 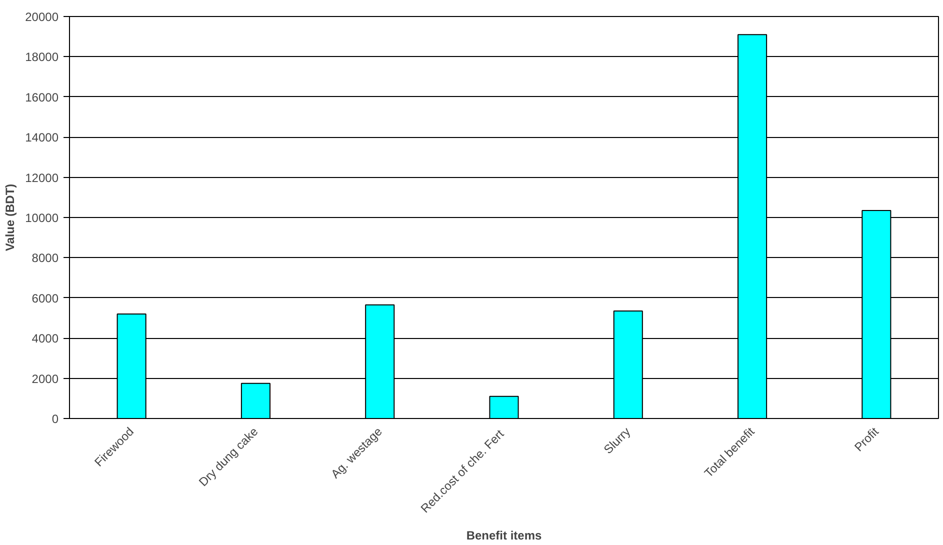 I want to click on y-tick-label: 0, so click(x=55, y=419).